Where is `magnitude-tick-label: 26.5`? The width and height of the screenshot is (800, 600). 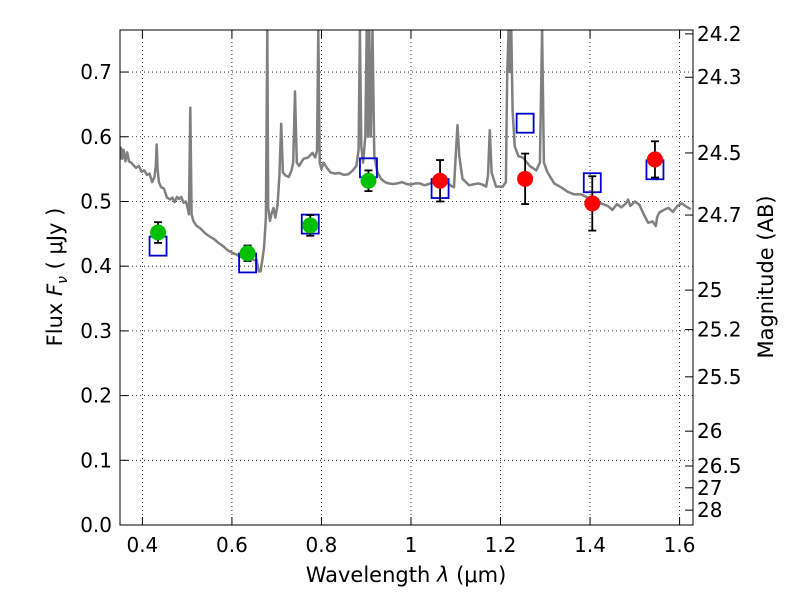
magnitude-tick-label: 26.5 is located at coordinates (719, 466).